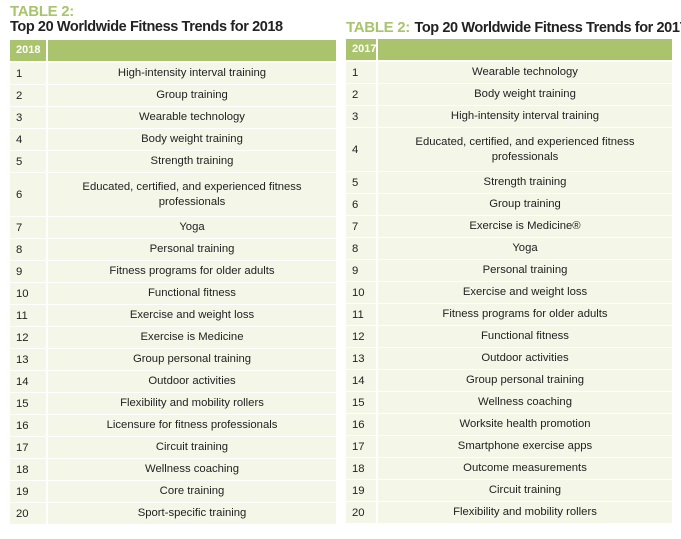 The image size is (681, 539). I want to click on rank: 3, so click(29, 117).